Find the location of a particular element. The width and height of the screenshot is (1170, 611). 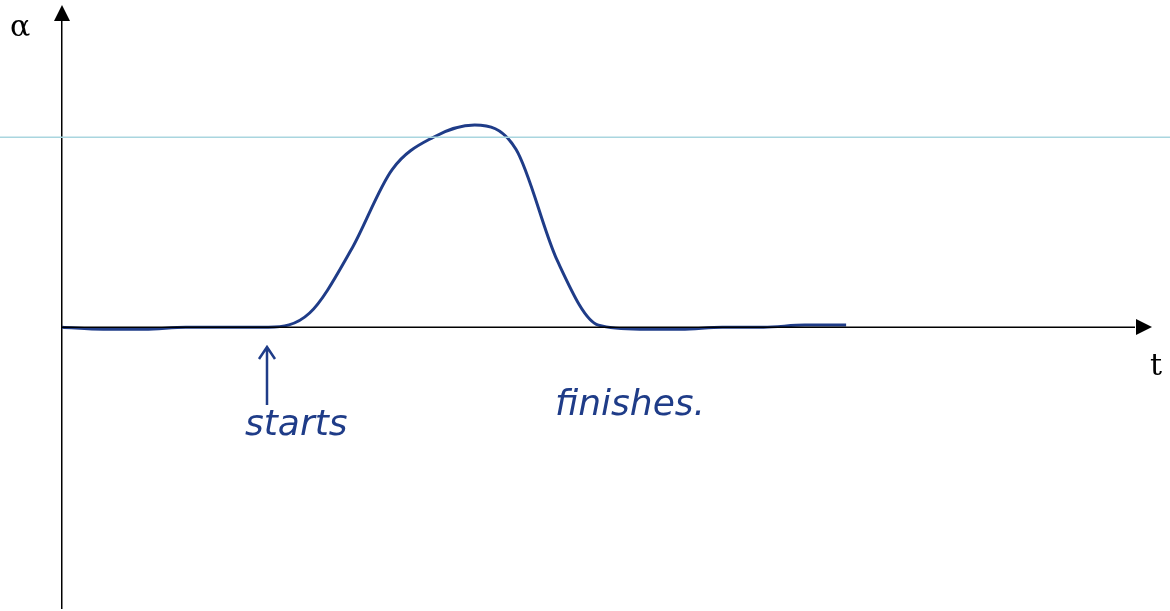

text: finishes. is located at coordinates (630, 403).